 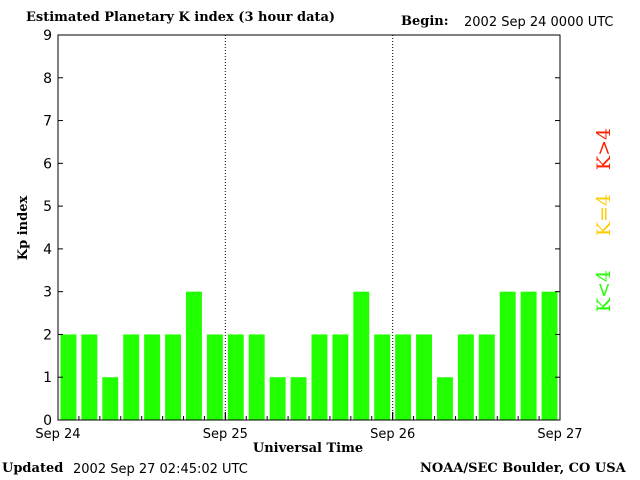 What do you see at coordinates (23, 228) in the screenshot?
I see `y-axis-label: Kp index` at bounding box center [23, 228].